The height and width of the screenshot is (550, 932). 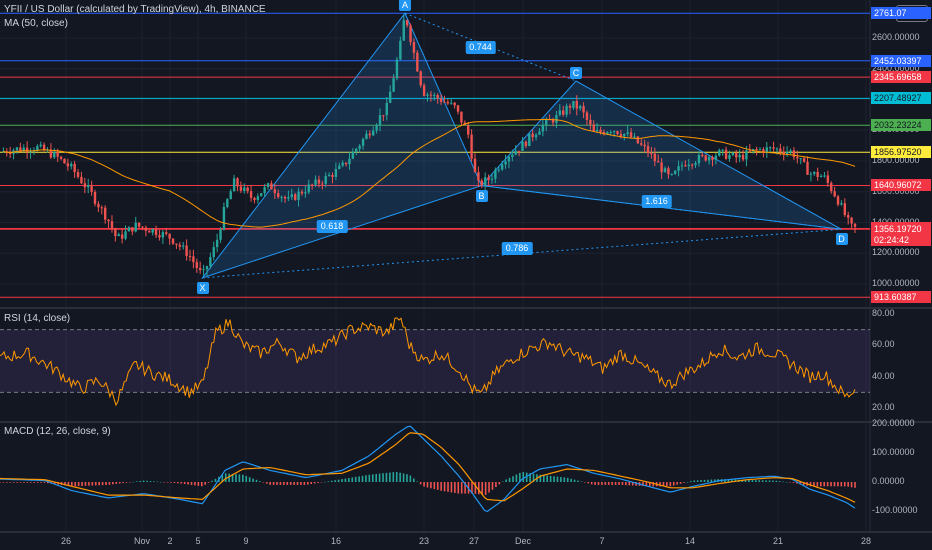 What do you see at coordinates (57, 431) in the screenshot?
I see `macd-indicator-label: MACD (12, 26, close, 9)` at bounding box center [57, 431].